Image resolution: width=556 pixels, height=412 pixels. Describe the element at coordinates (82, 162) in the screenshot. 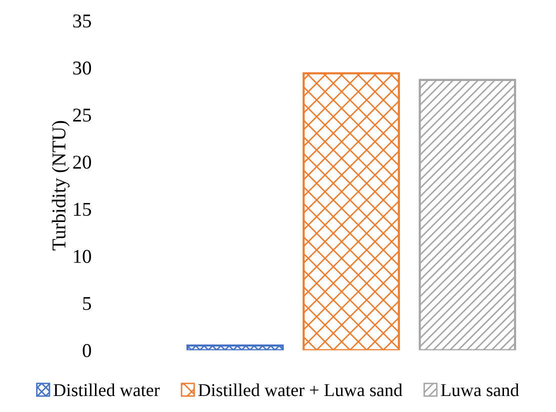

I see `y-tick-label: 20` at that location.